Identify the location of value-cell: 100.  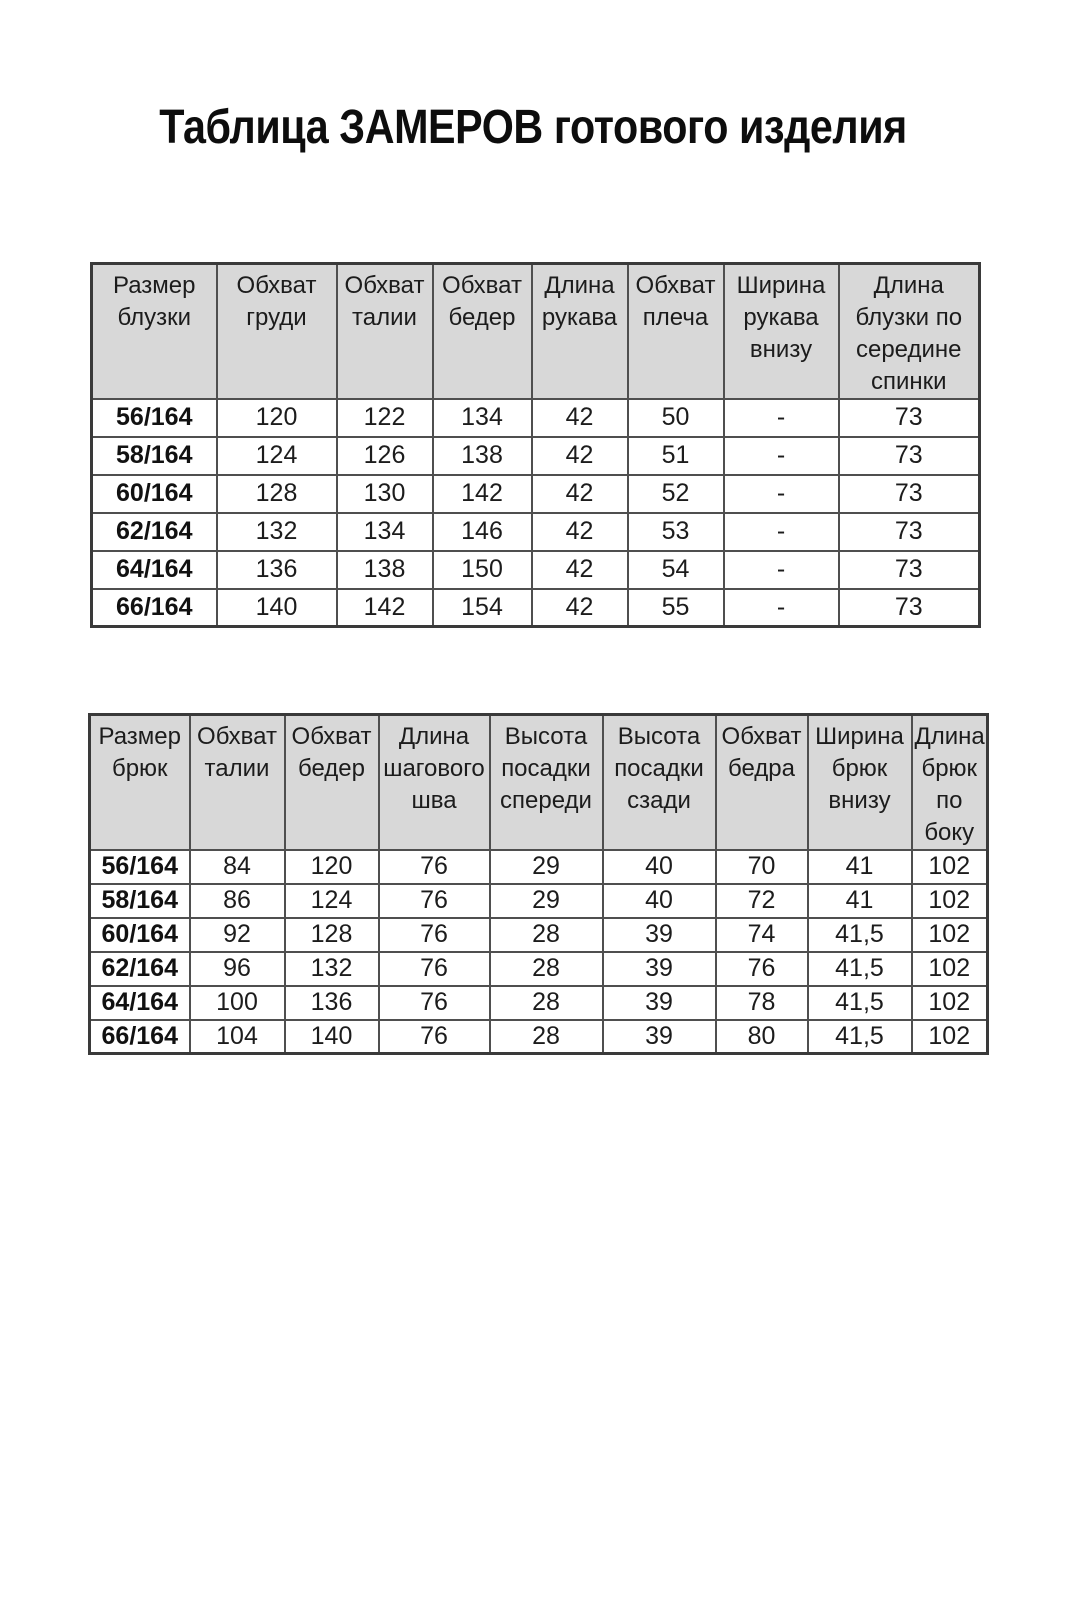
(237, 1002).